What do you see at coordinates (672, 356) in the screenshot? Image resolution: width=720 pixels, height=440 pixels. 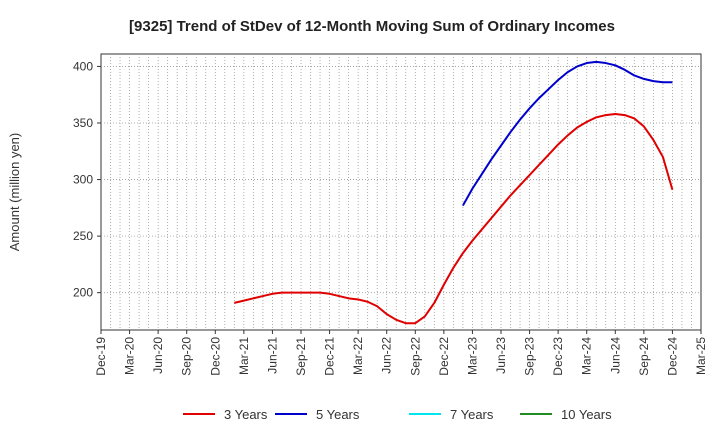 I see `x-tick-label: Dec-24` at bounding box center [672, 356].